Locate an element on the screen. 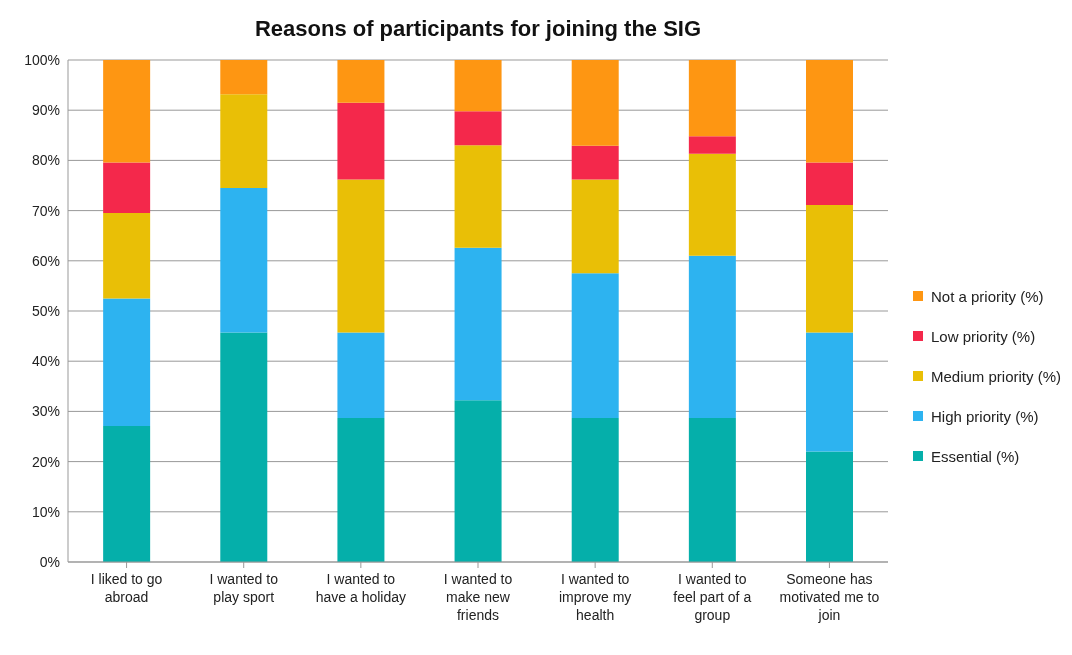 The height and width of the screenshot is (655, 1072). x-tick-label: I wanted to have a holiday is located at coordinates (361, 588).